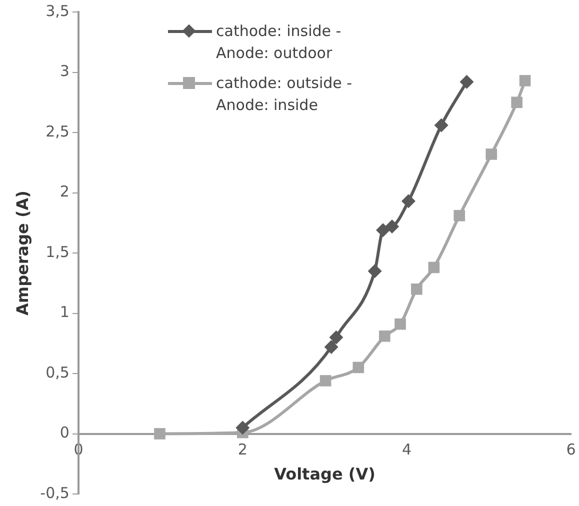 The width and height of the screenshot is (579, 506). Describe the element at coordinates (58, 251) in the screenshot. I see `y-tick-label: 1,5` at that location.